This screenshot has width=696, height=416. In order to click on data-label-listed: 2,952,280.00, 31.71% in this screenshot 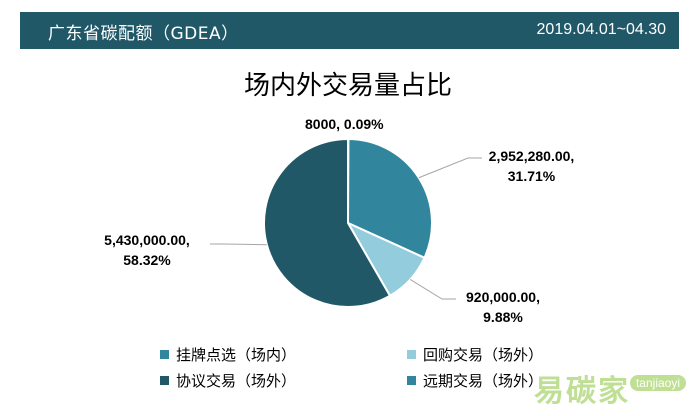, I will do `click(531, 166)`.